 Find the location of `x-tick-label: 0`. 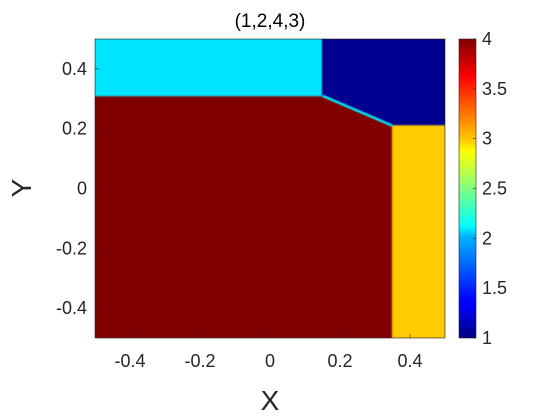

x-tick-label: 0 is located at coordinates (270, 361).